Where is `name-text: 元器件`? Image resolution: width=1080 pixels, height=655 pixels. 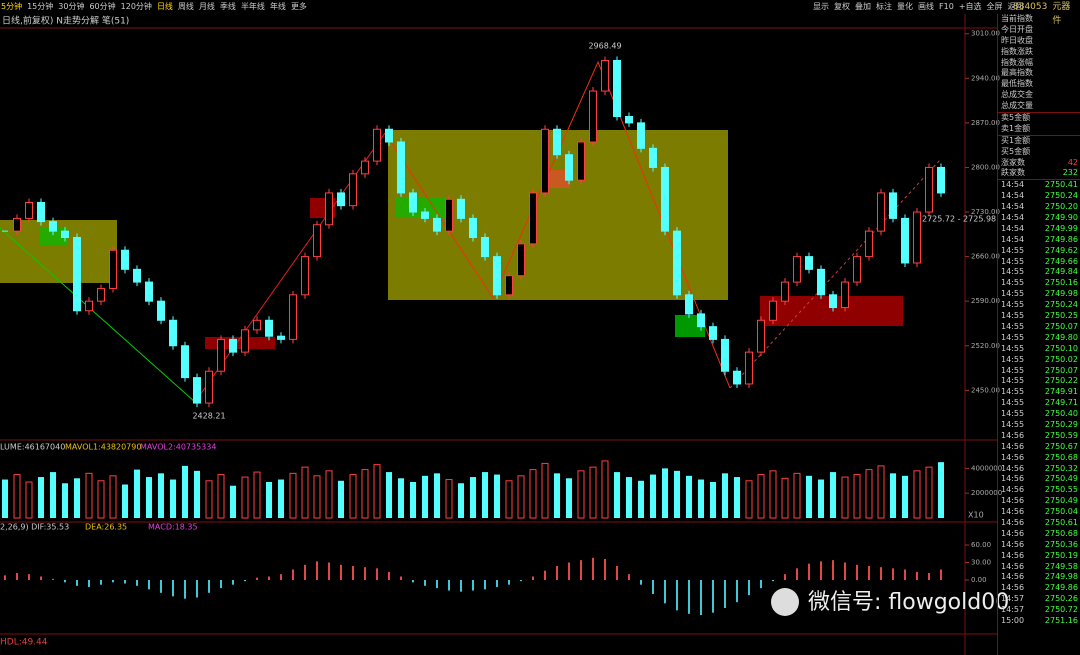
name-text: 元器件 is located at coordinates (1061, 14).